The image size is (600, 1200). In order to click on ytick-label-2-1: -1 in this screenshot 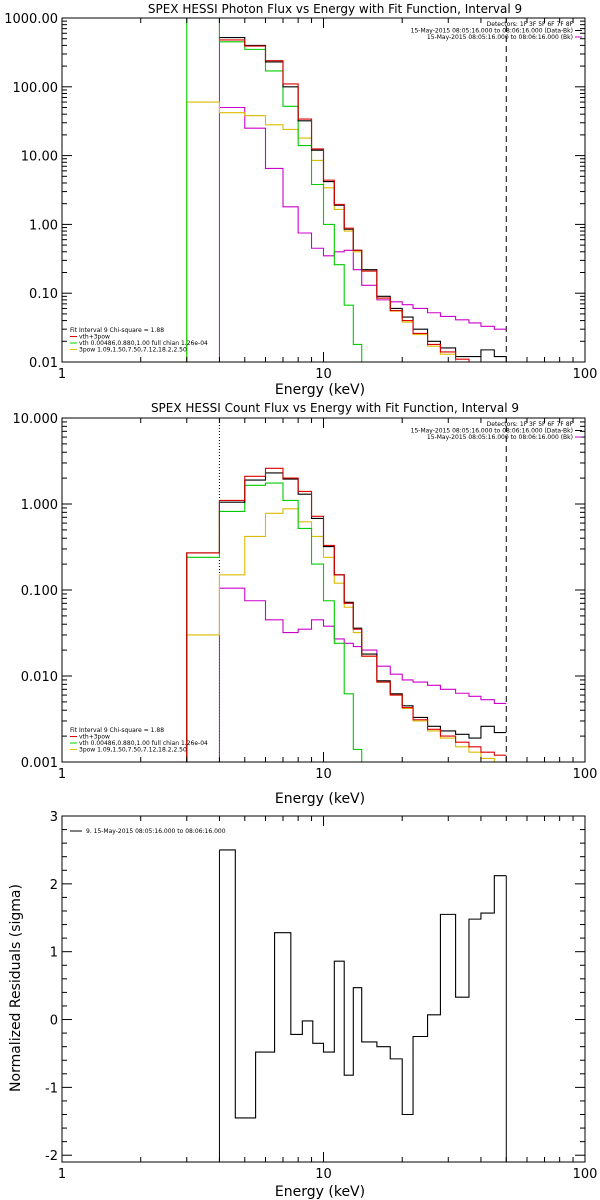, I will do `click(51, 1088)`.